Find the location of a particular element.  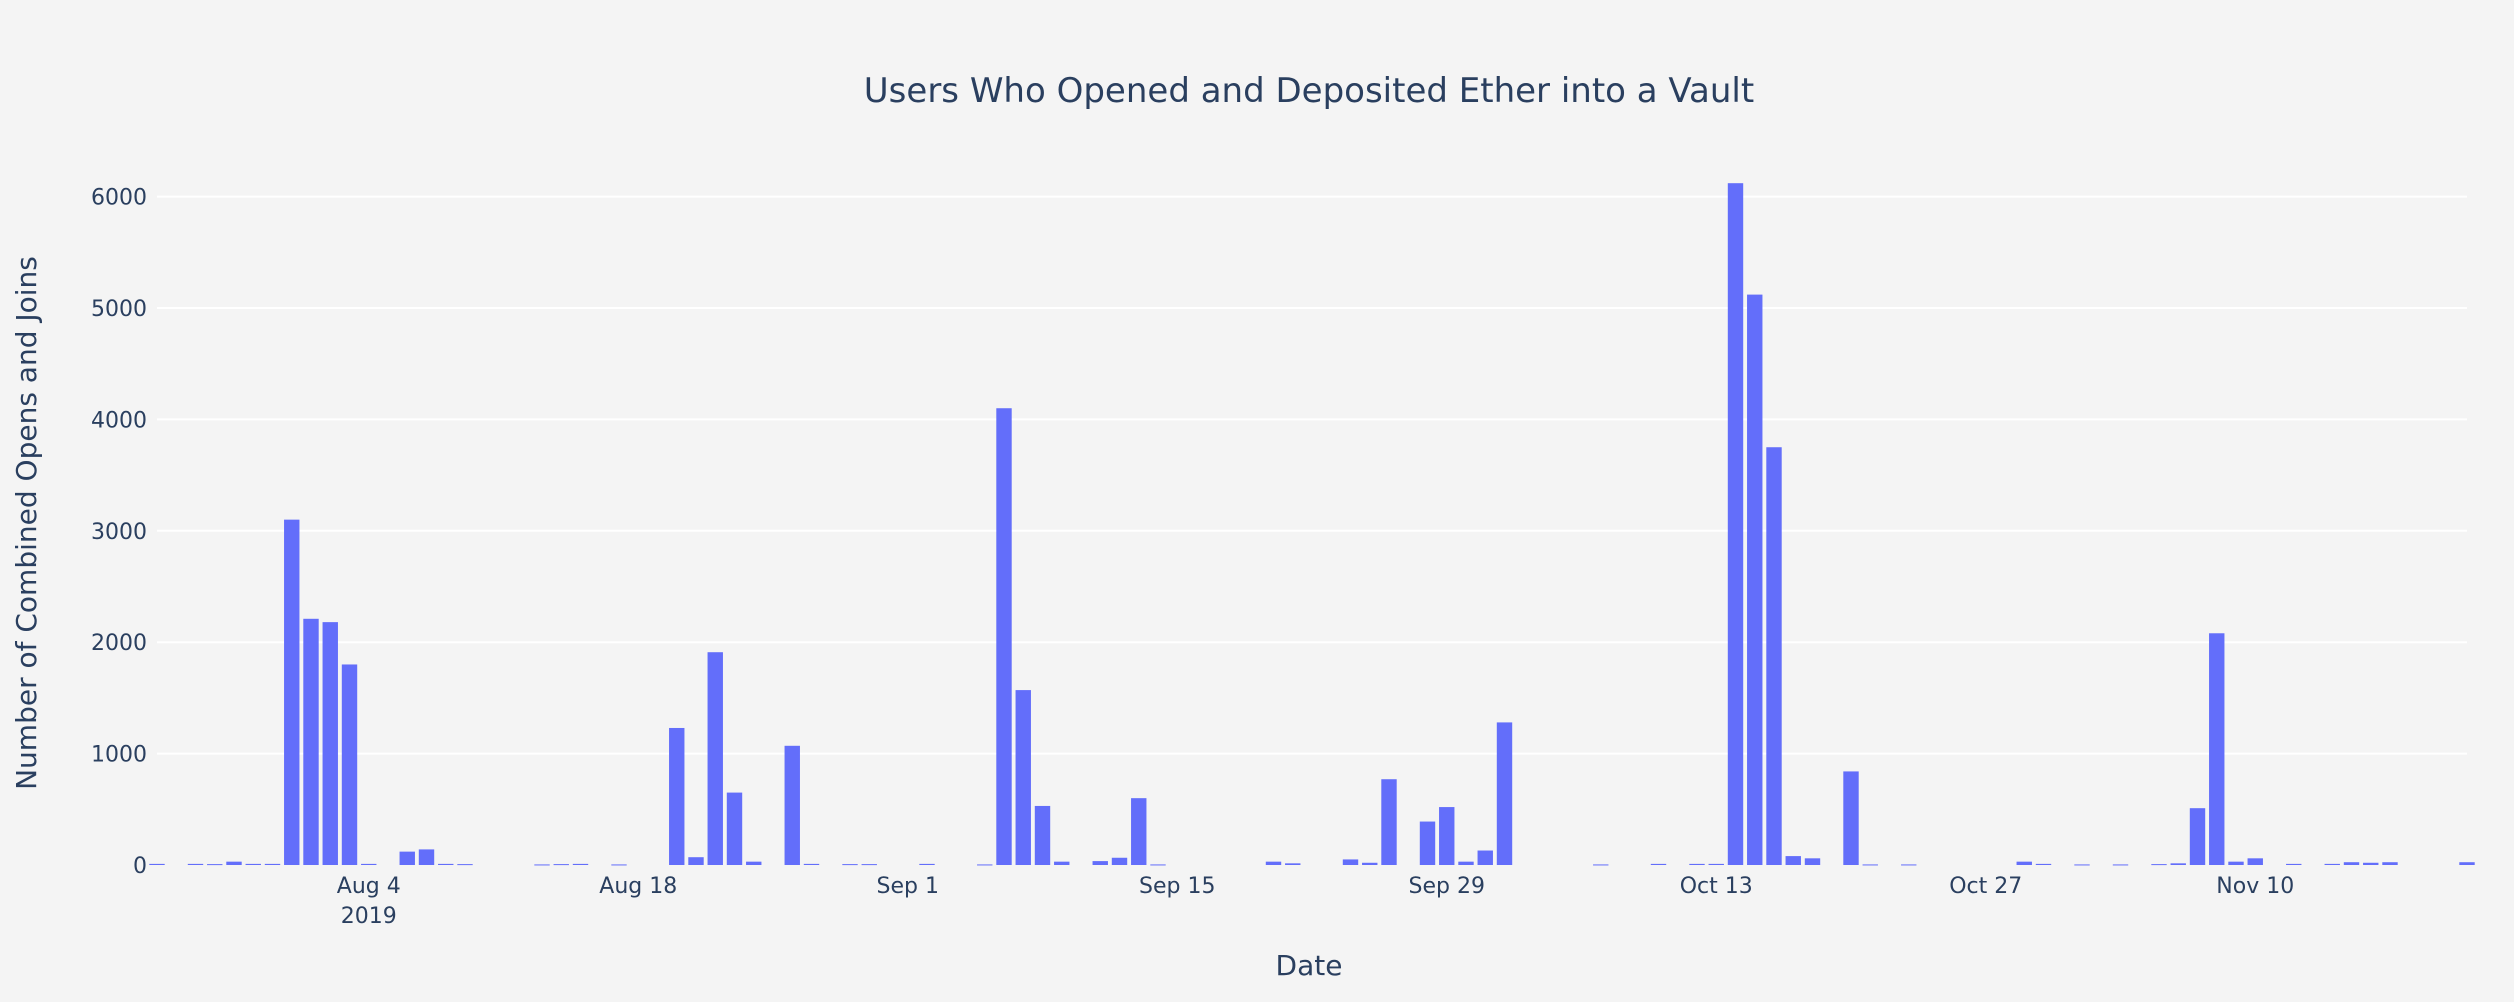

x-tick-label: Aug 4 is located at coordinates (369, 886).